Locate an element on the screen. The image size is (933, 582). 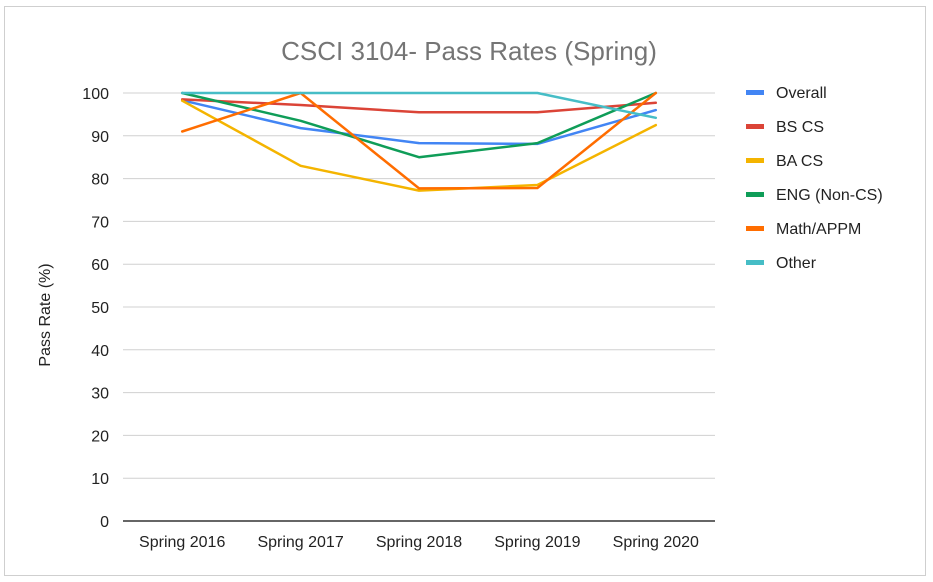
x-tick-label: Spring 2016 is located at coordinates (182, 542).